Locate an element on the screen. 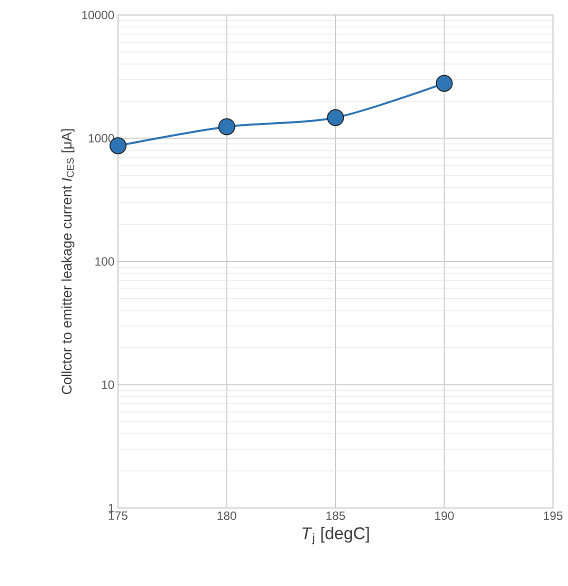 Image resolution: width=568 pixels, height=586 pixels. x-tick-label: 195 is located at coordinates (553, 516).